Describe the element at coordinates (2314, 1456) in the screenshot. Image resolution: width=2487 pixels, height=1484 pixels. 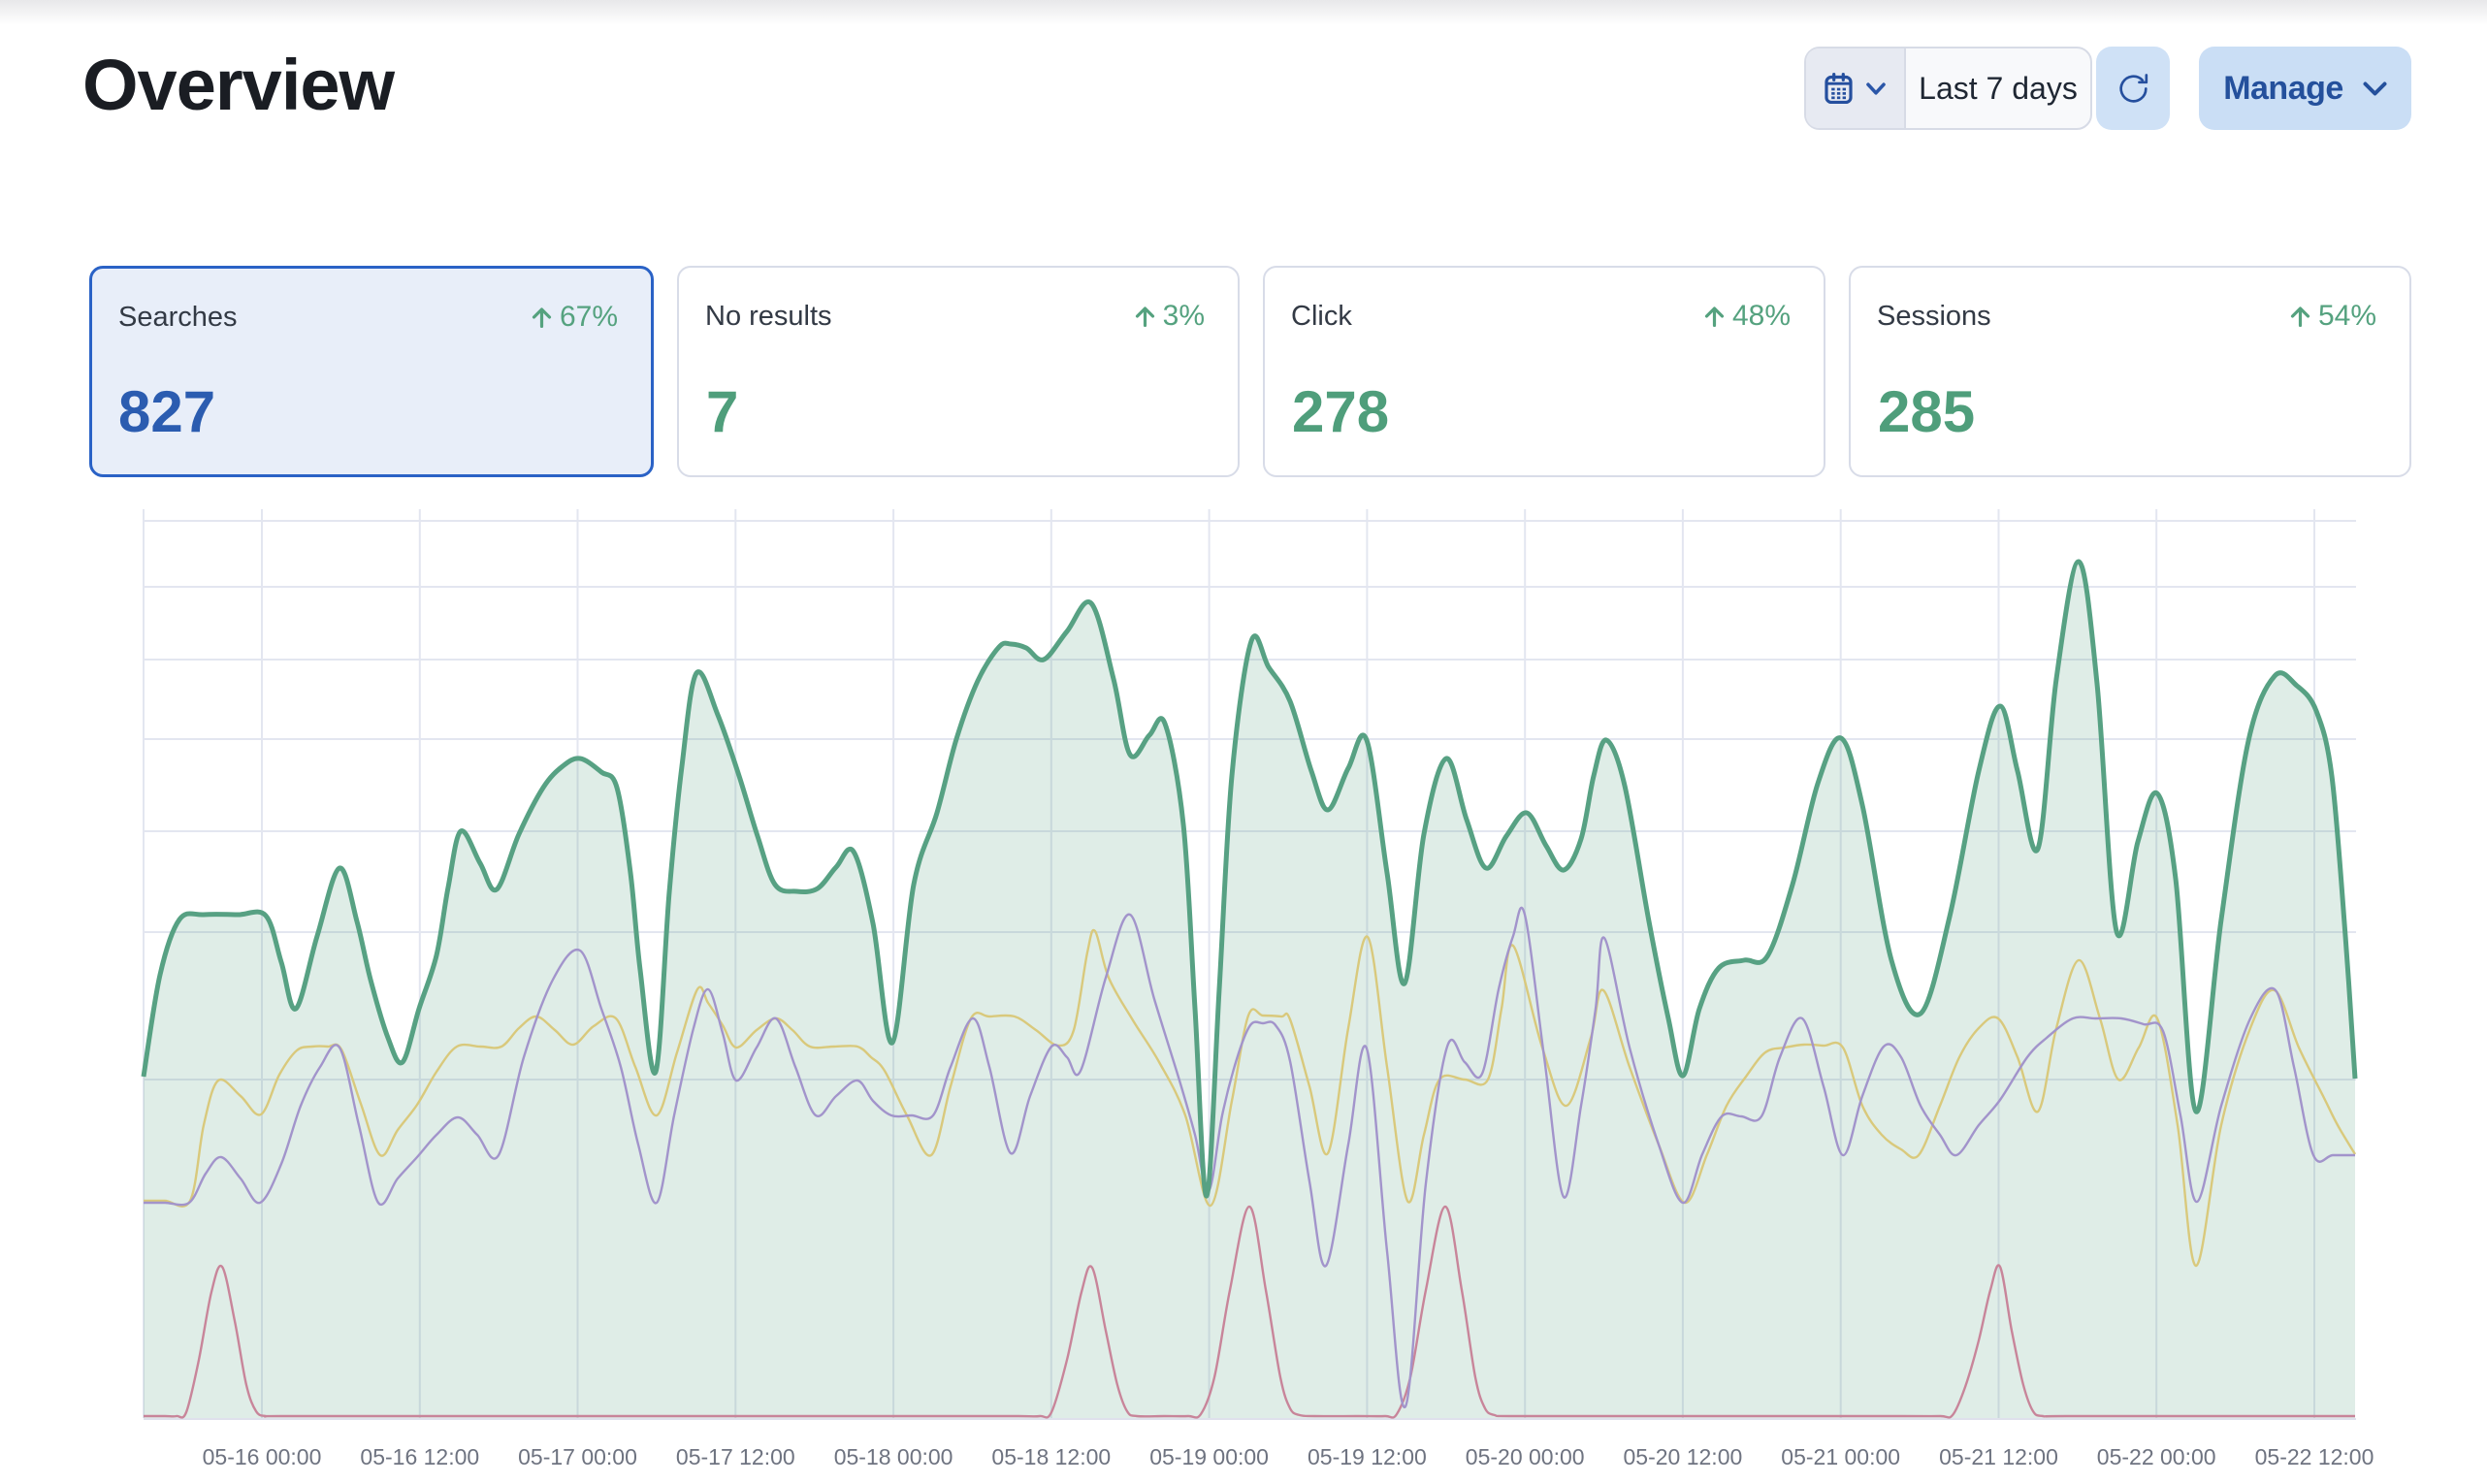
I see `svg-text: 05-22 12:00` at that location.